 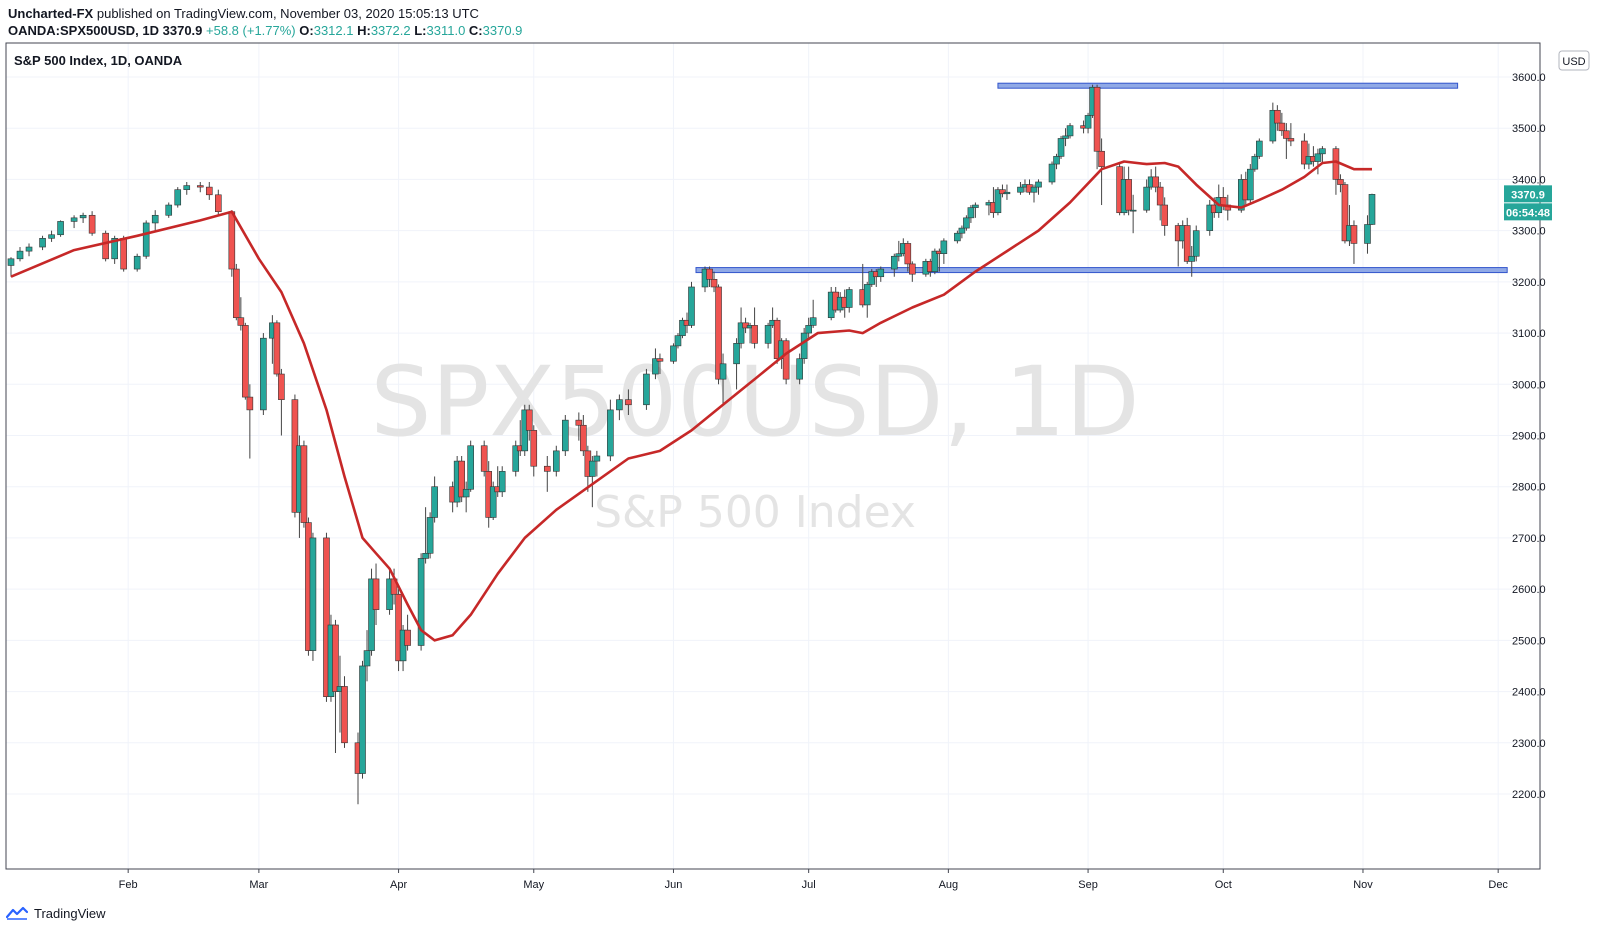 What do you see at coordinates (98, 60) in the screenshot?
I see `chart-title: S&P 500 Index, 1D, OANDA` at bounding box center [98, 60].